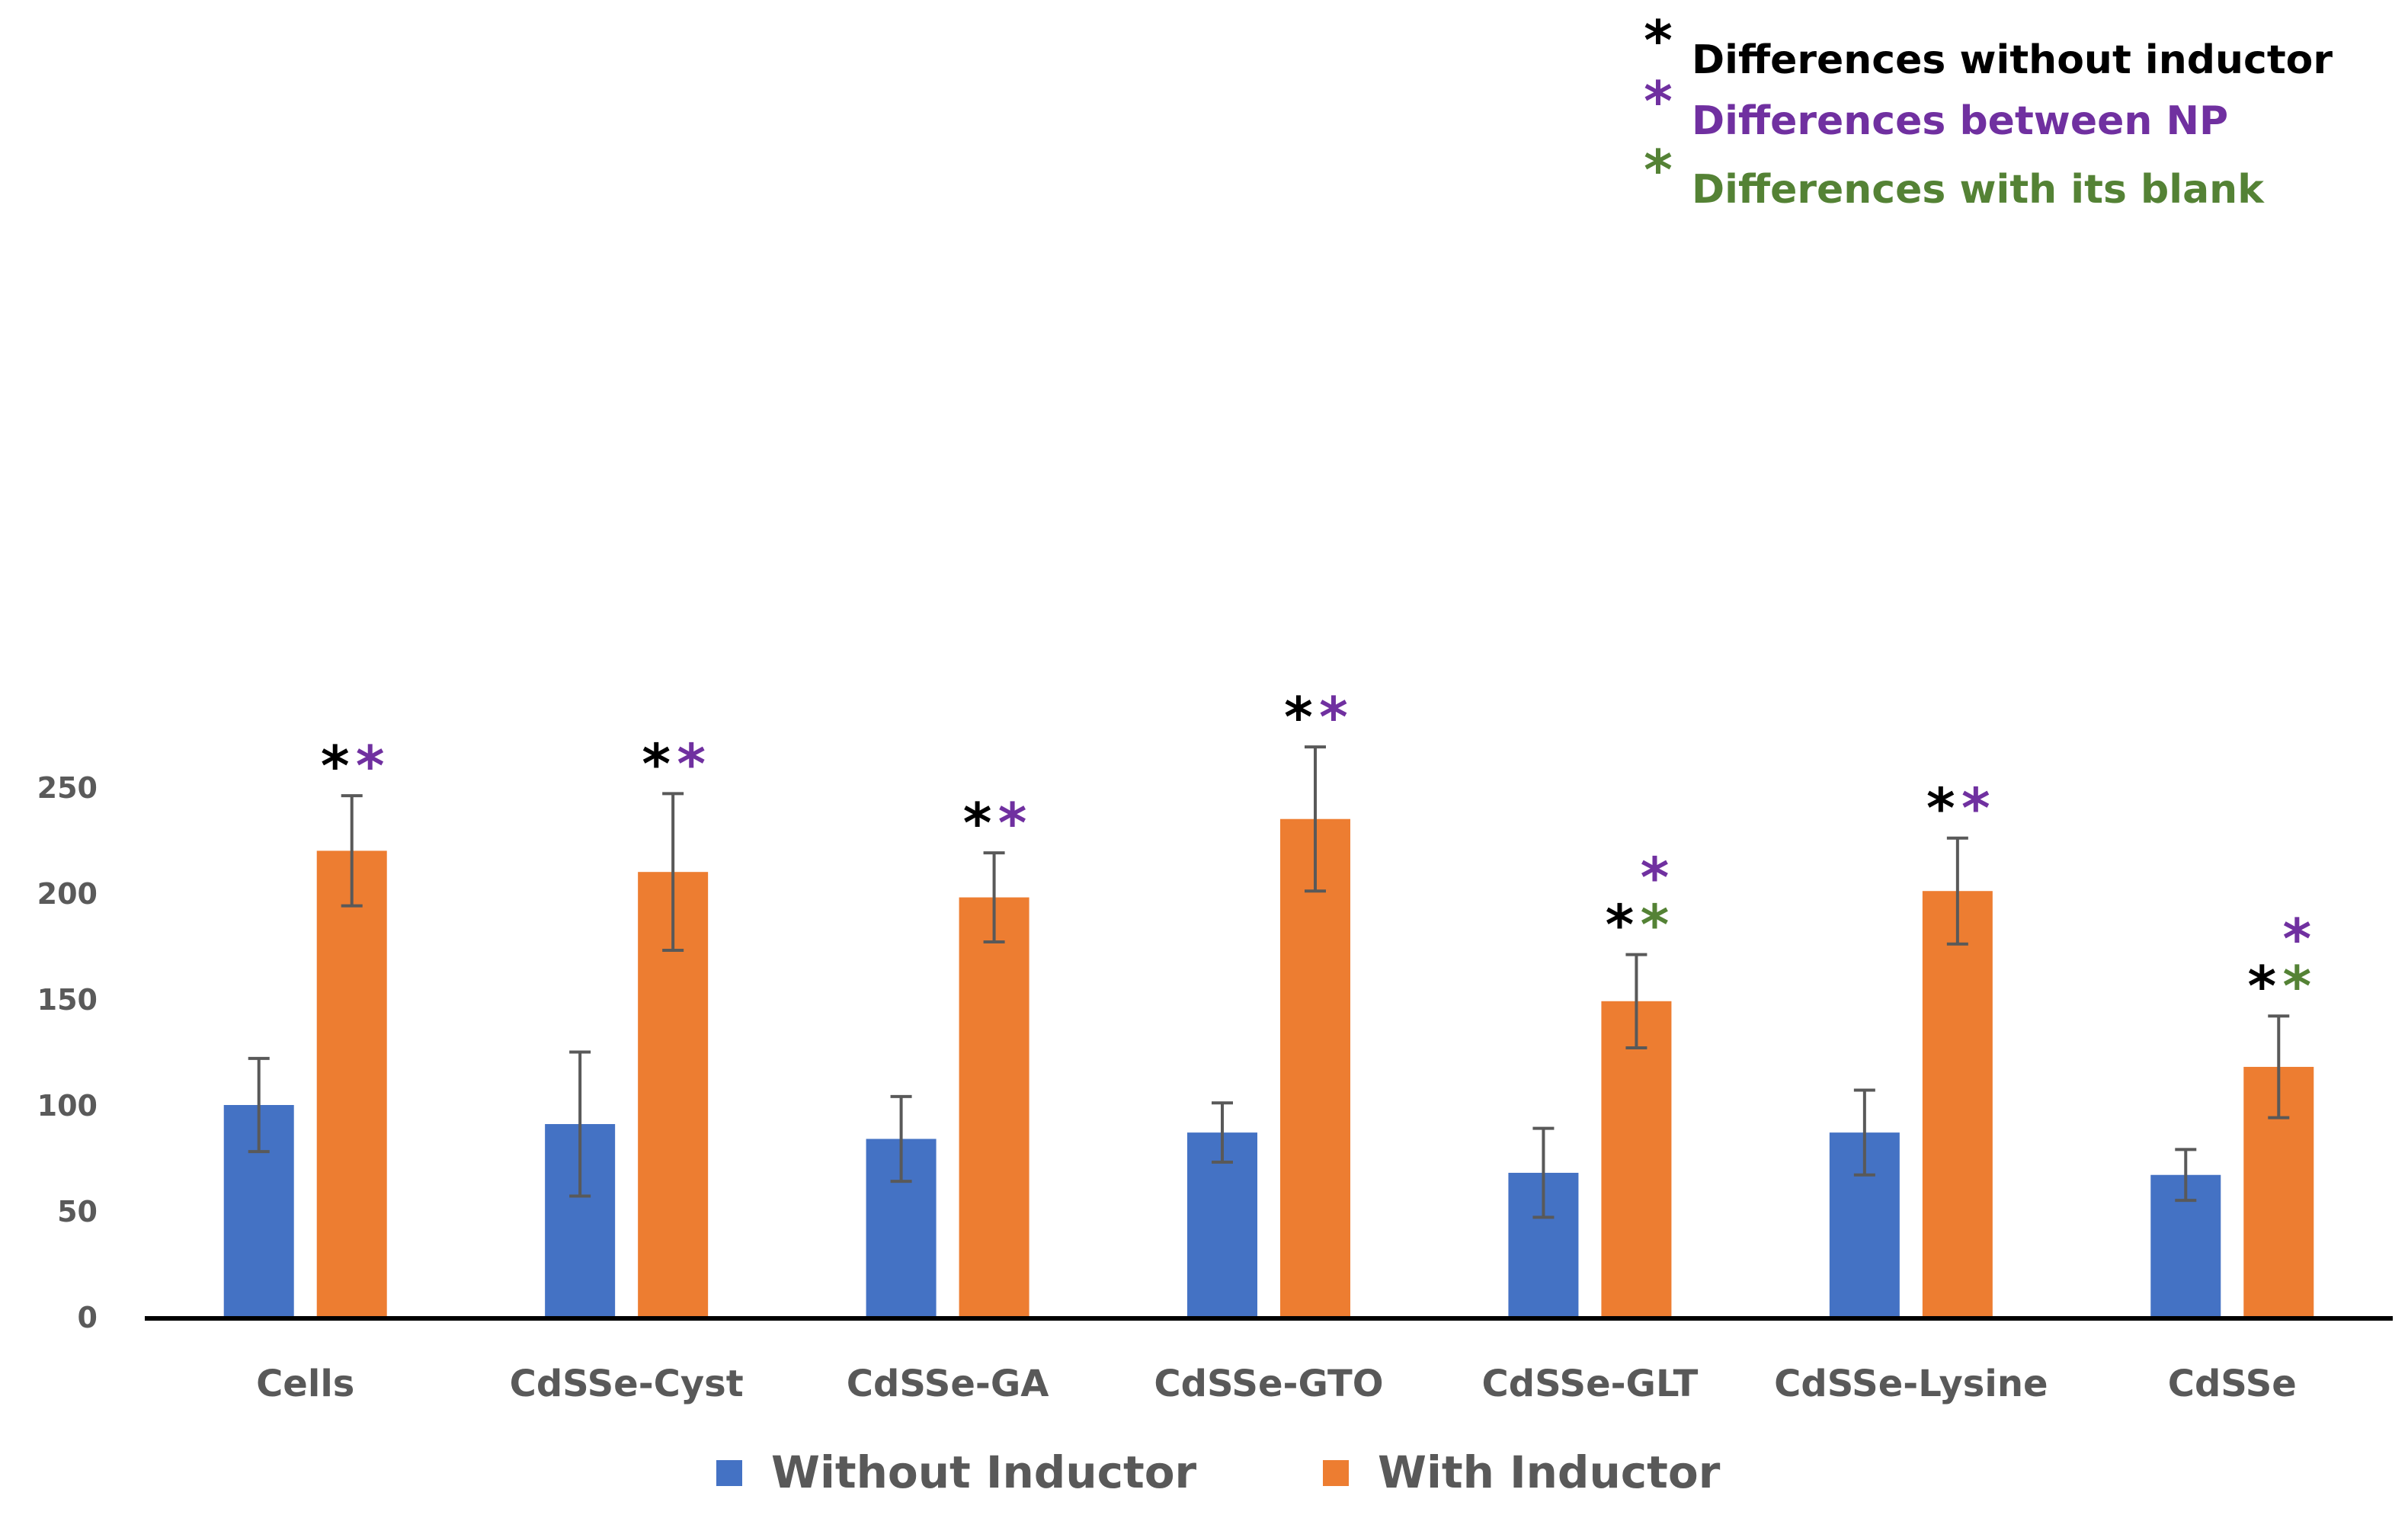 The image size is (2408, 1515). I want to click on x-tick-label: Cells, so click(305, 1384).